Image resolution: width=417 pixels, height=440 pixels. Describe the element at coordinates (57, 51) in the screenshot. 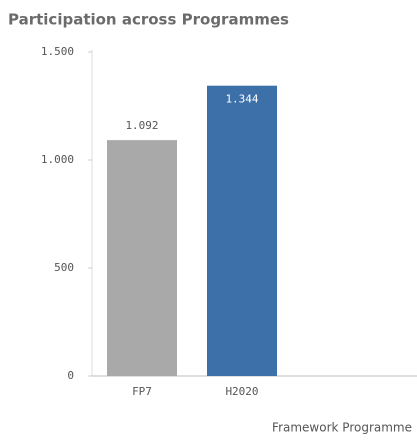

I see `y-tick-label: 1.500` at that location.